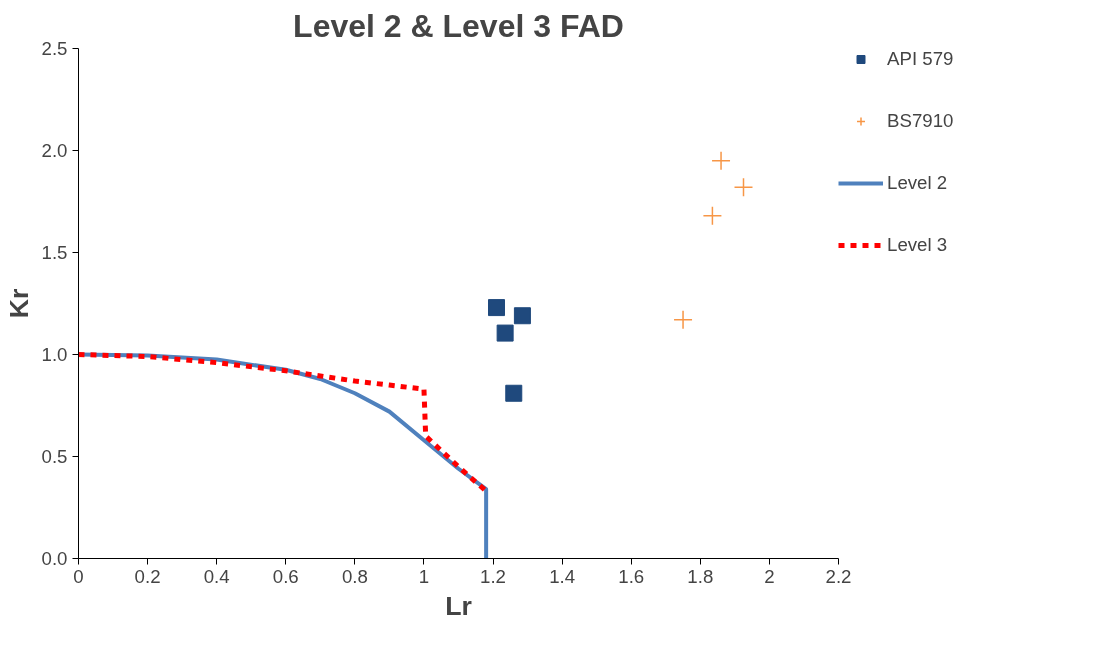  What do you see at coordinates (78, 576) in the screenshot?
I see `x-tick-label: 0` at bounding box center [78, 576].